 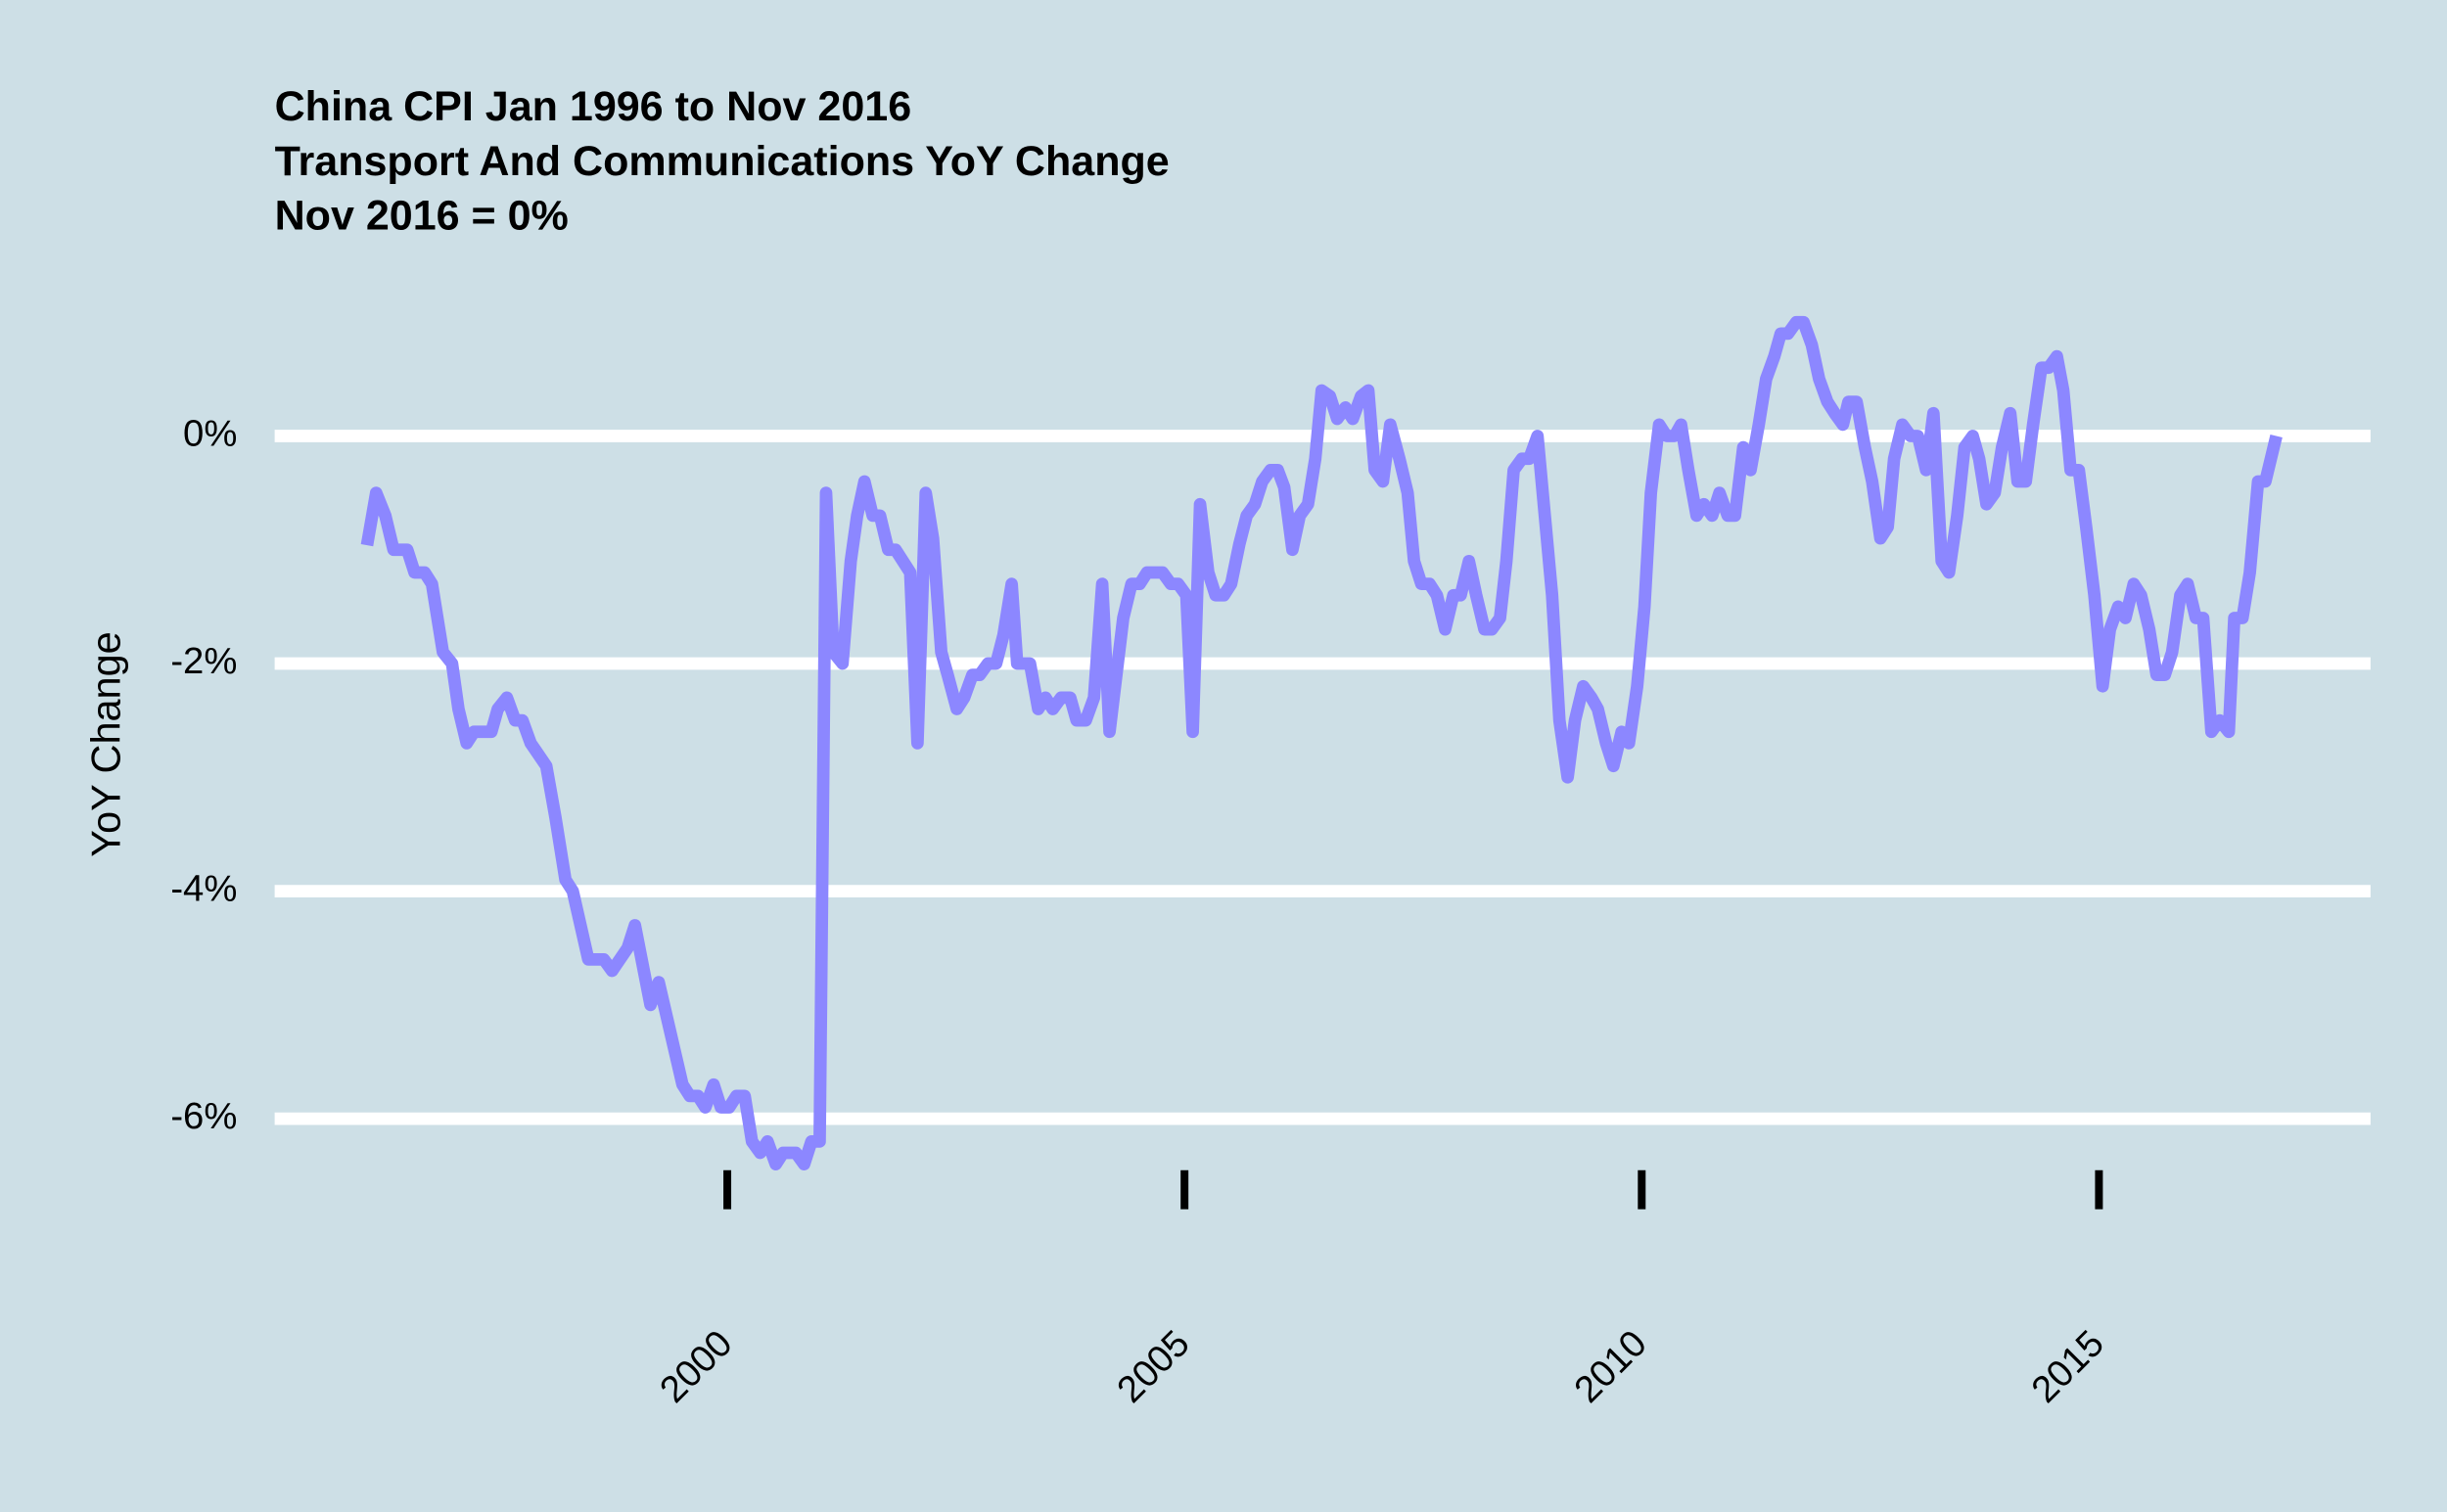 What do you see at coordinates (203, 661) in the screenshot?
I see `y-tick-label: -2%` at bounding box center [203, 661].